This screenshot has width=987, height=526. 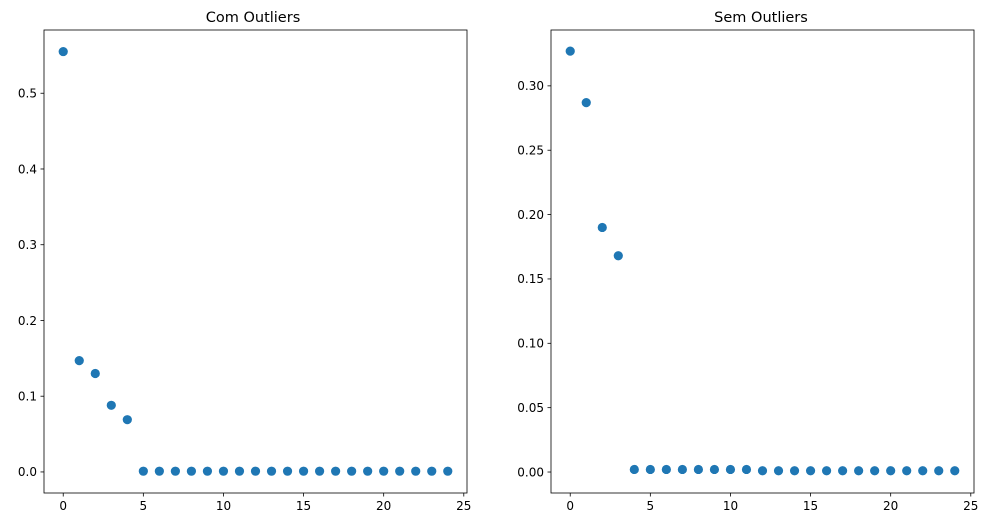 What do you see at coordinates (810, 506) in the screenshot?
I see `right-x-tick-label: 15` at bounding box center [810, 506].